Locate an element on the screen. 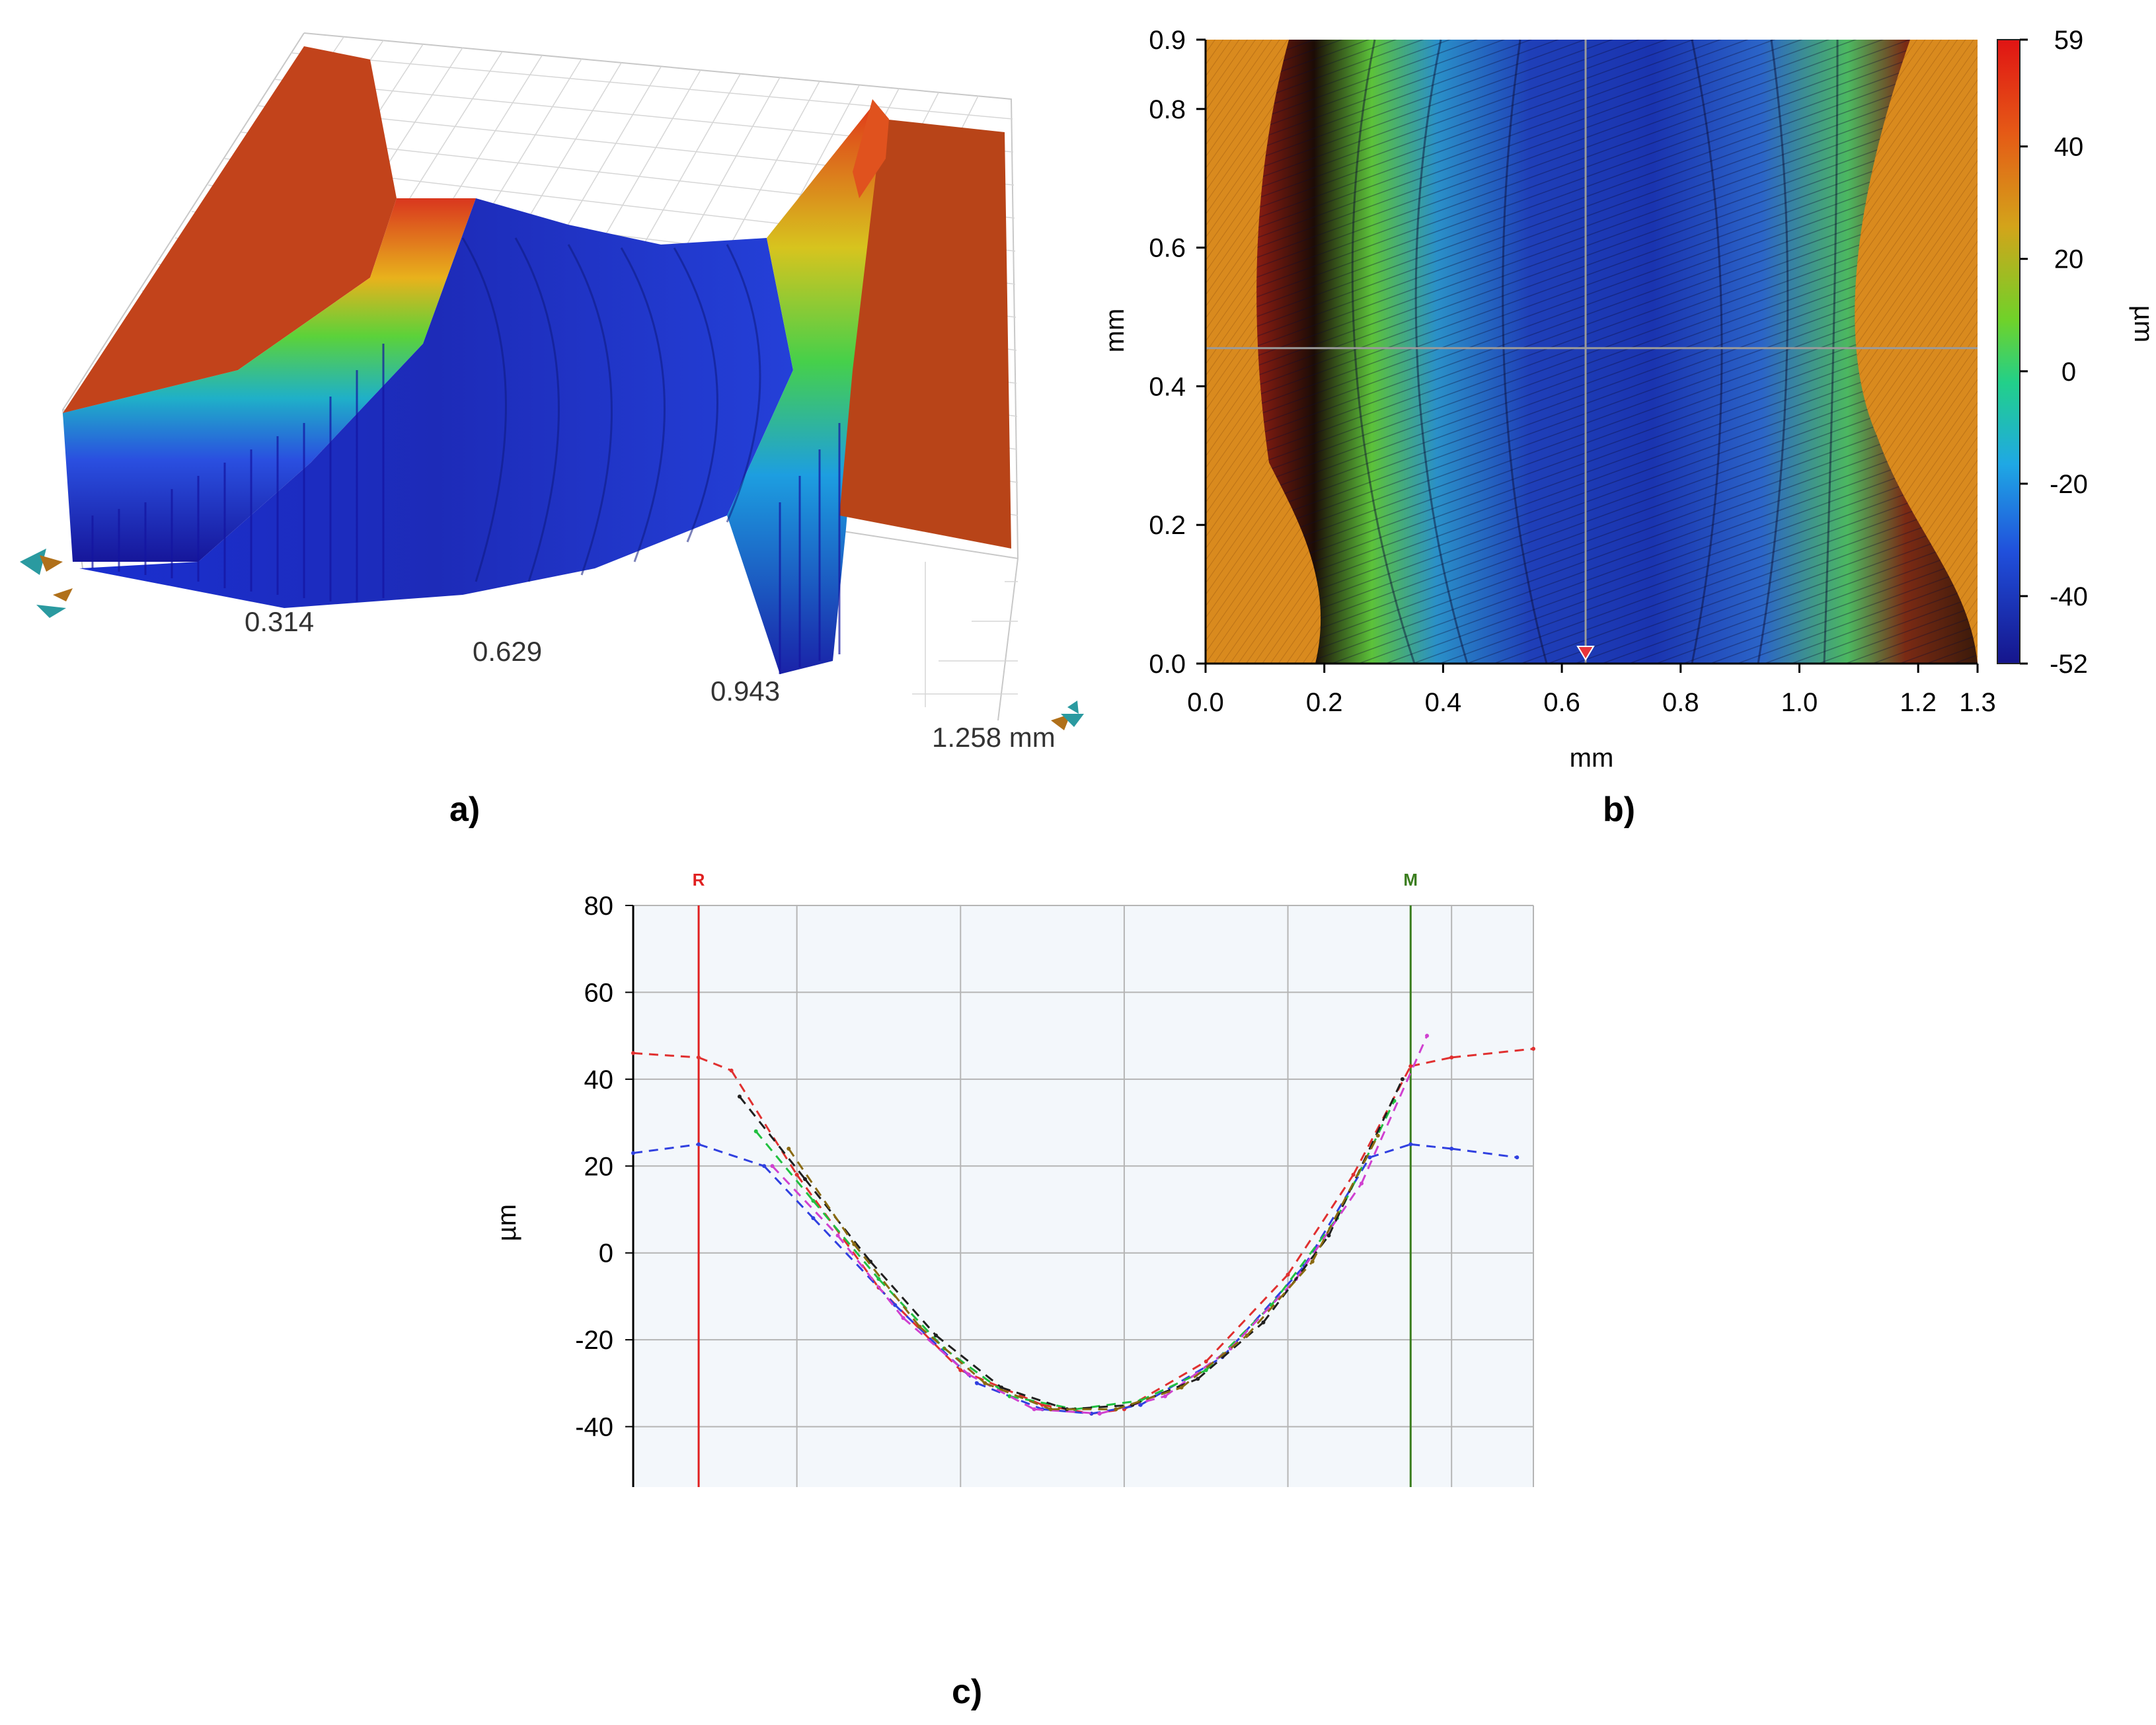  profile-y-tick-label: 0 is located at coordinates (606, 1253).